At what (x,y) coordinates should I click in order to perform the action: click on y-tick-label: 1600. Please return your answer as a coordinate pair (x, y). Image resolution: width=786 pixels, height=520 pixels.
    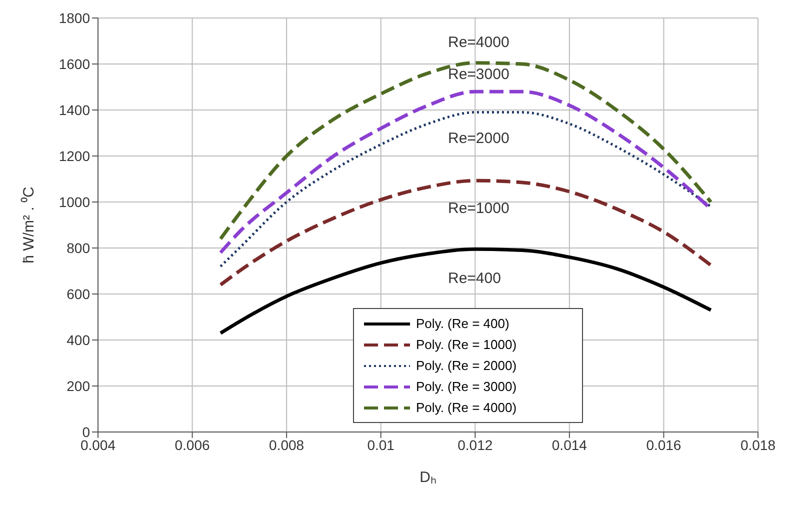
    Looking at the image, I should click on (74, 64).